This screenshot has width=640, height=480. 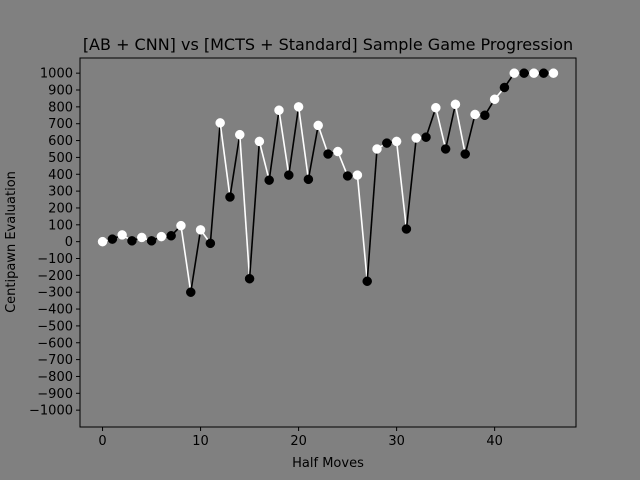 I want to click on y-tick-label: 100, so click(x=60, y=225).